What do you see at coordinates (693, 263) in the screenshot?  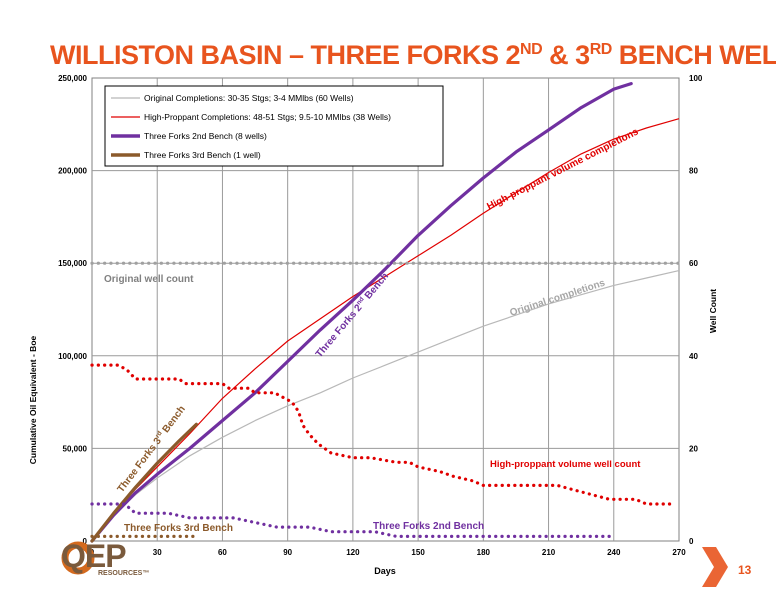 I see `y-right-tick-label: 60` at bounding box center [693, 263].